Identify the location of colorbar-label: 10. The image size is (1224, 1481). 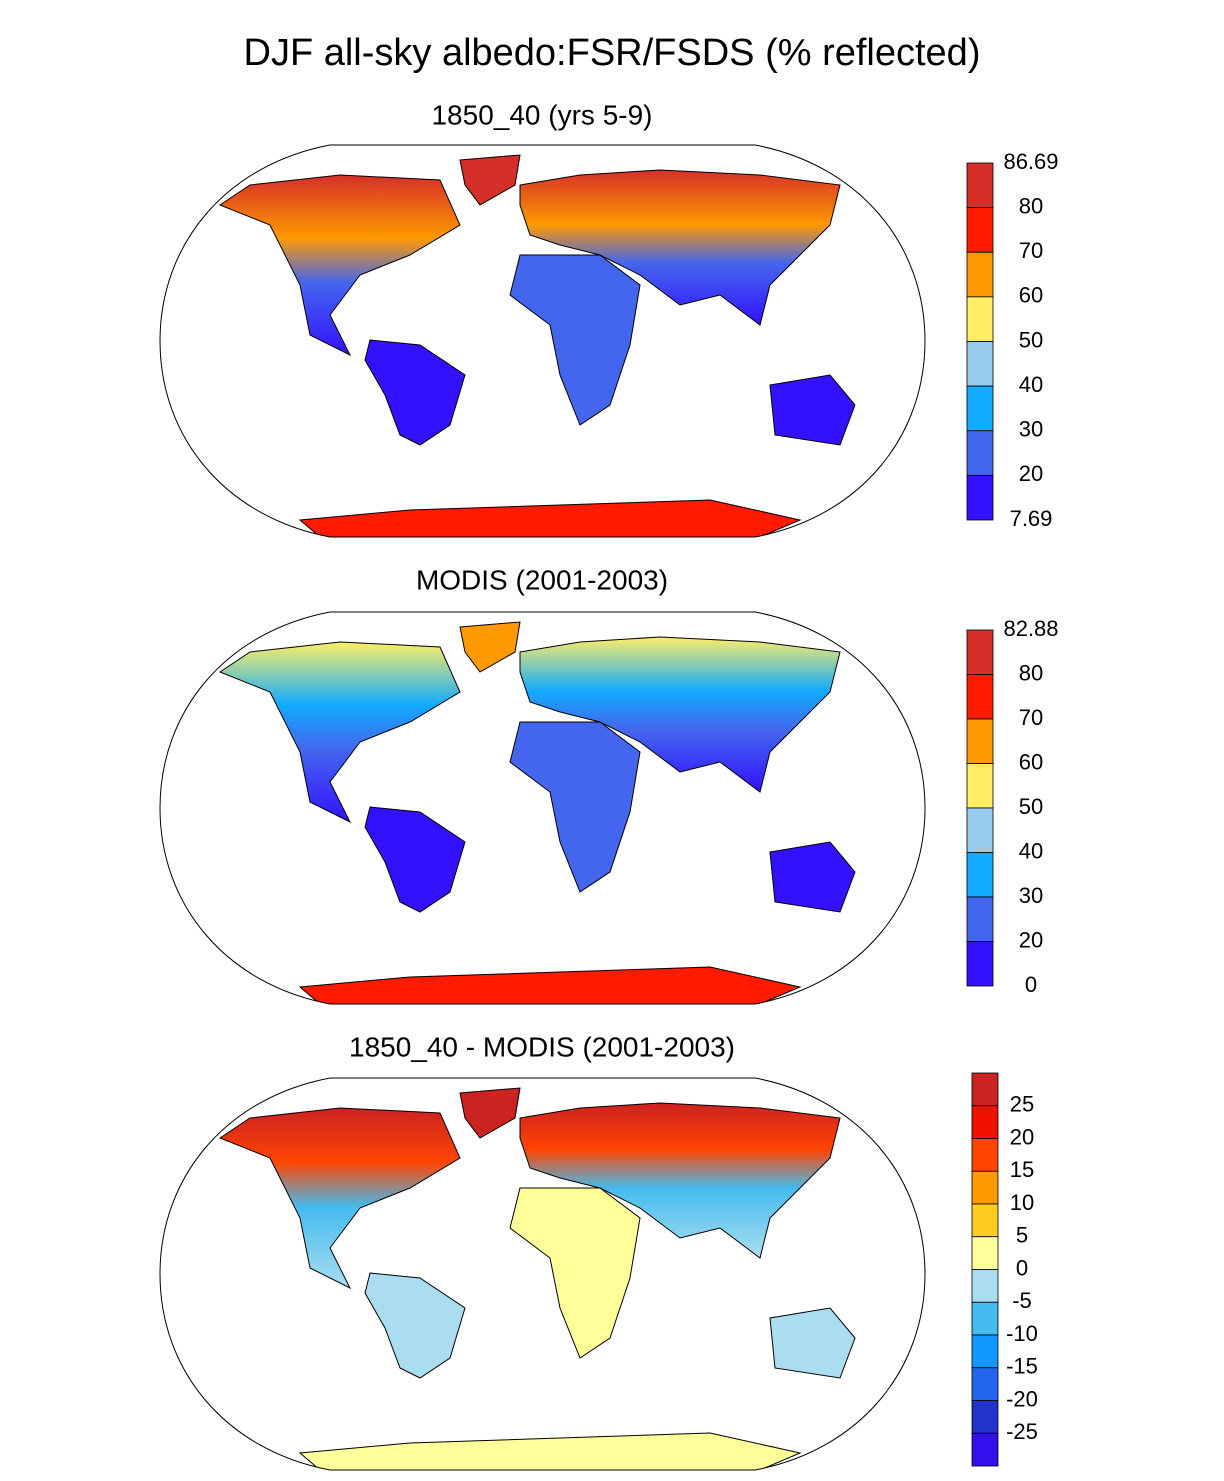
(1022, 1202).